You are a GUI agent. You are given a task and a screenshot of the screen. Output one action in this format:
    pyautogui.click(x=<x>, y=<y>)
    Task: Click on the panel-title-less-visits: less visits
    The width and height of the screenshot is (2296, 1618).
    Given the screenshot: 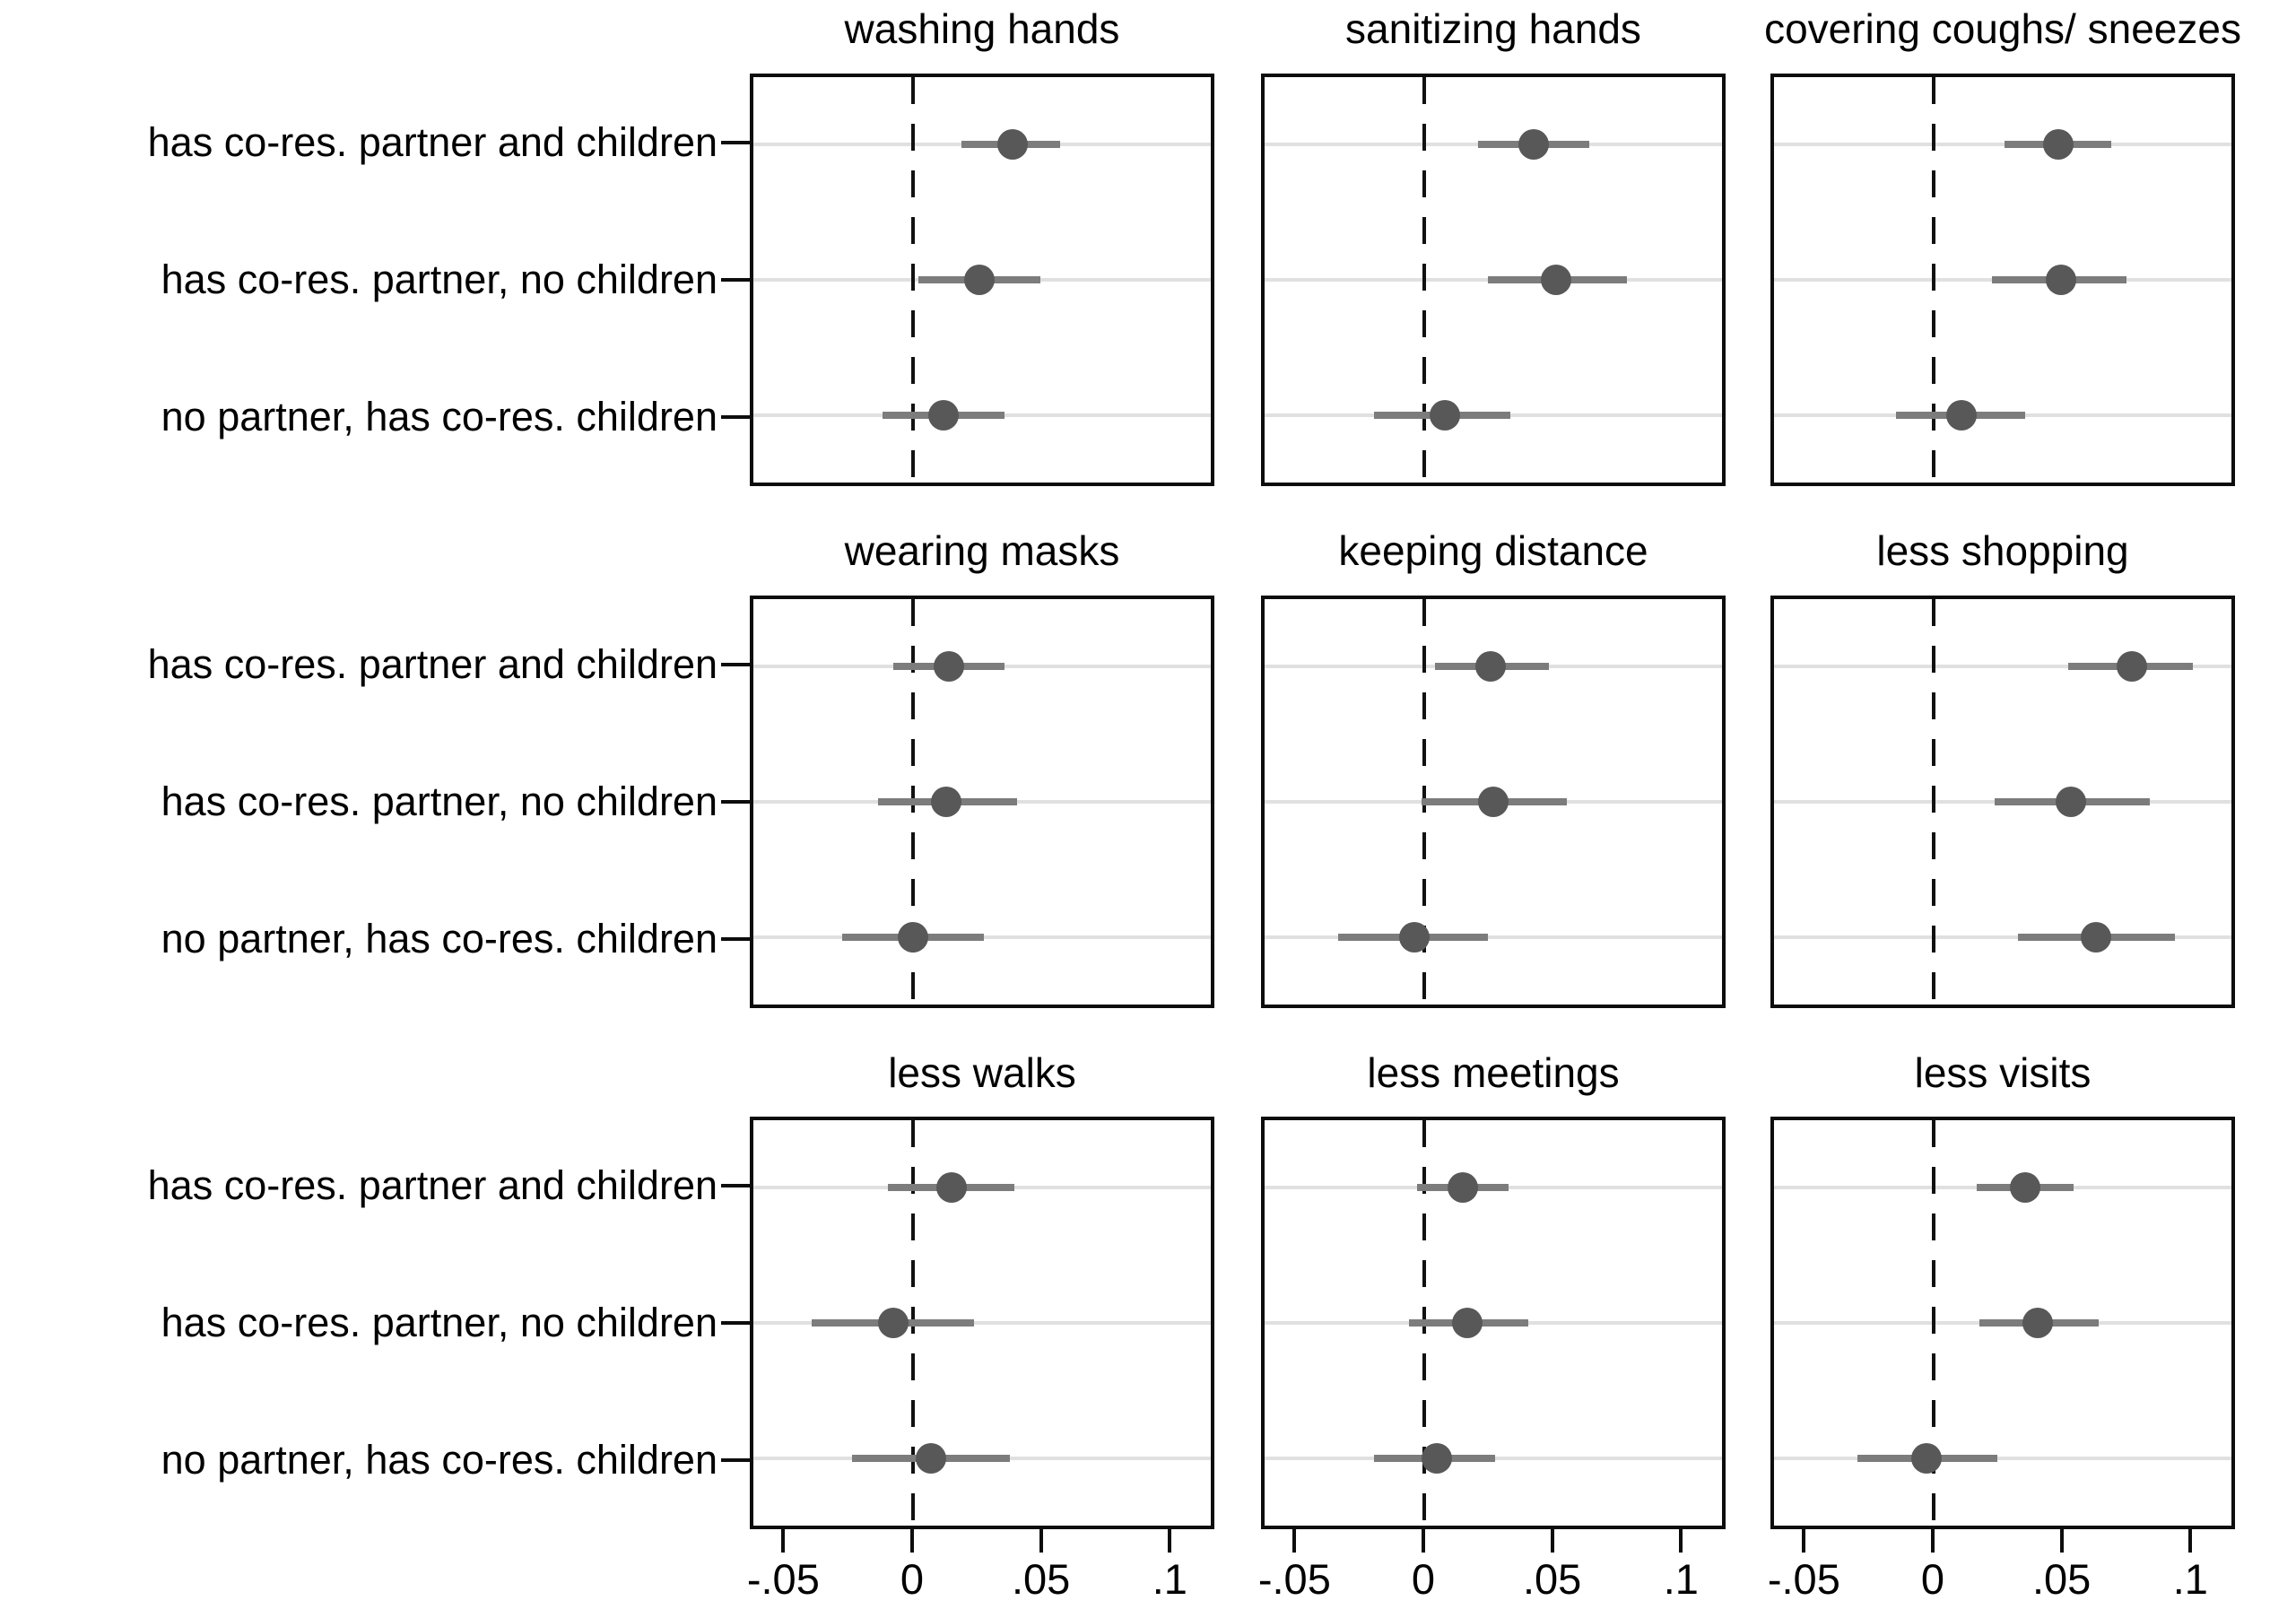 What is the action you would take?
    pyautogui.click(x=2003, y=1072)
    